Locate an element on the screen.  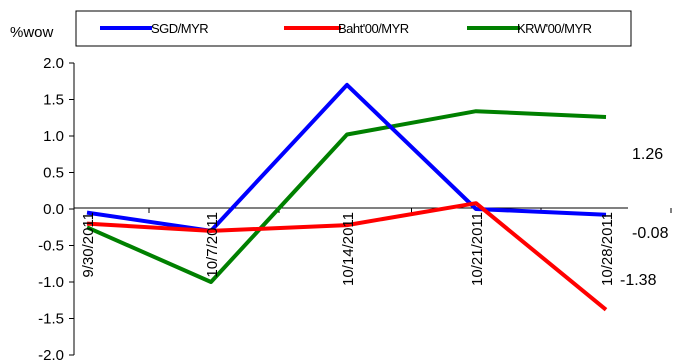
end-label-sgd: -0.08 is located at coordinates (650, 233).